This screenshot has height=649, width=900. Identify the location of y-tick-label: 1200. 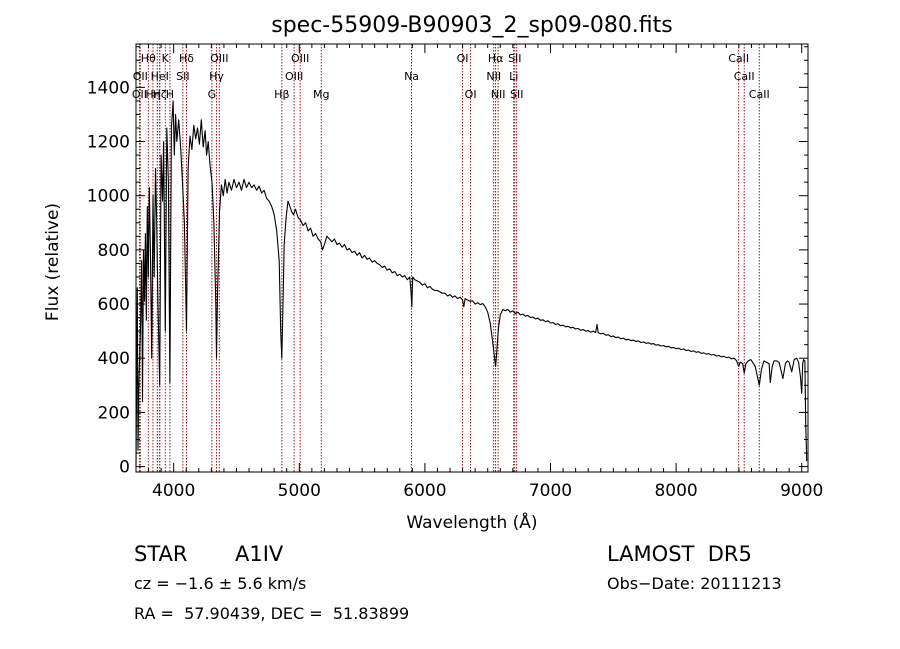
(108, 143).